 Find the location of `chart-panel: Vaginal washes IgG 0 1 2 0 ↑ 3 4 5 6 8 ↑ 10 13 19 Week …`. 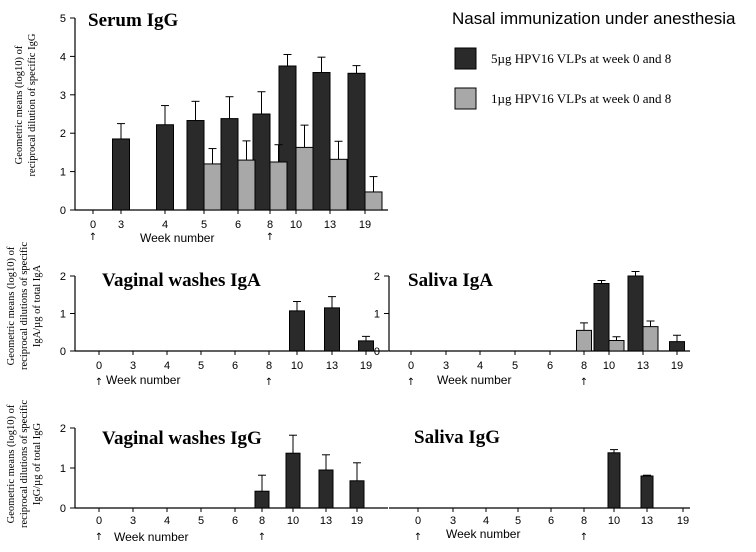

chart-panel: Vaginal washes IgG 0 1 2 0 ↑ 3 4 5 6 8 ↑ 10 13 19 Week … is located at coordinates (224, 483).